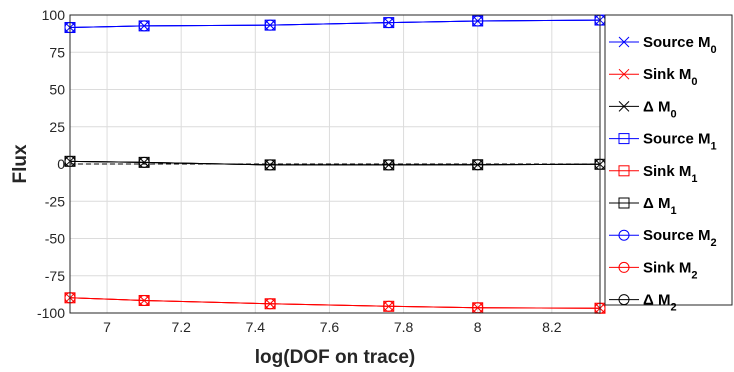 This screenshot has height=372, width=734. I want to click on y-tick-label: 50, so click(57, 90).